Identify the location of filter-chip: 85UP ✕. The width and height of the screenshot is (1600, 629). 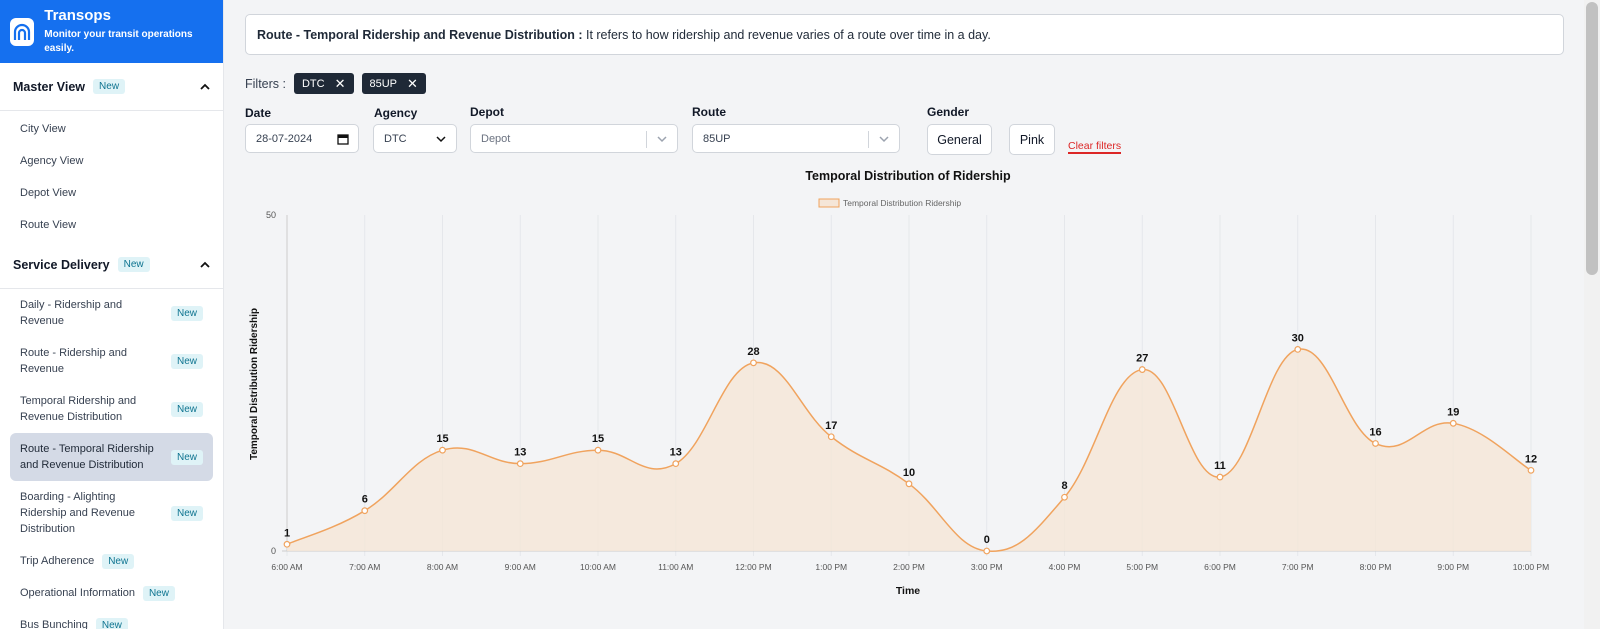
(393, 83).